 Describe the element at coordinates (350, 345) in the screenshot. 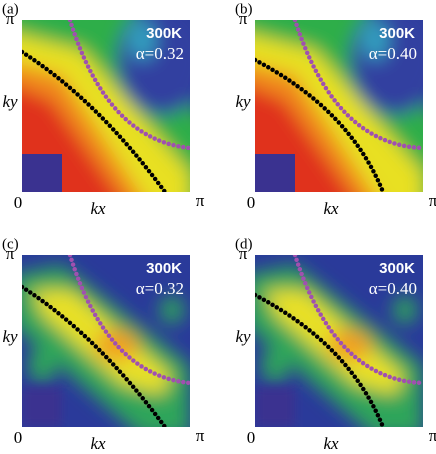

I see `orange` at that location.